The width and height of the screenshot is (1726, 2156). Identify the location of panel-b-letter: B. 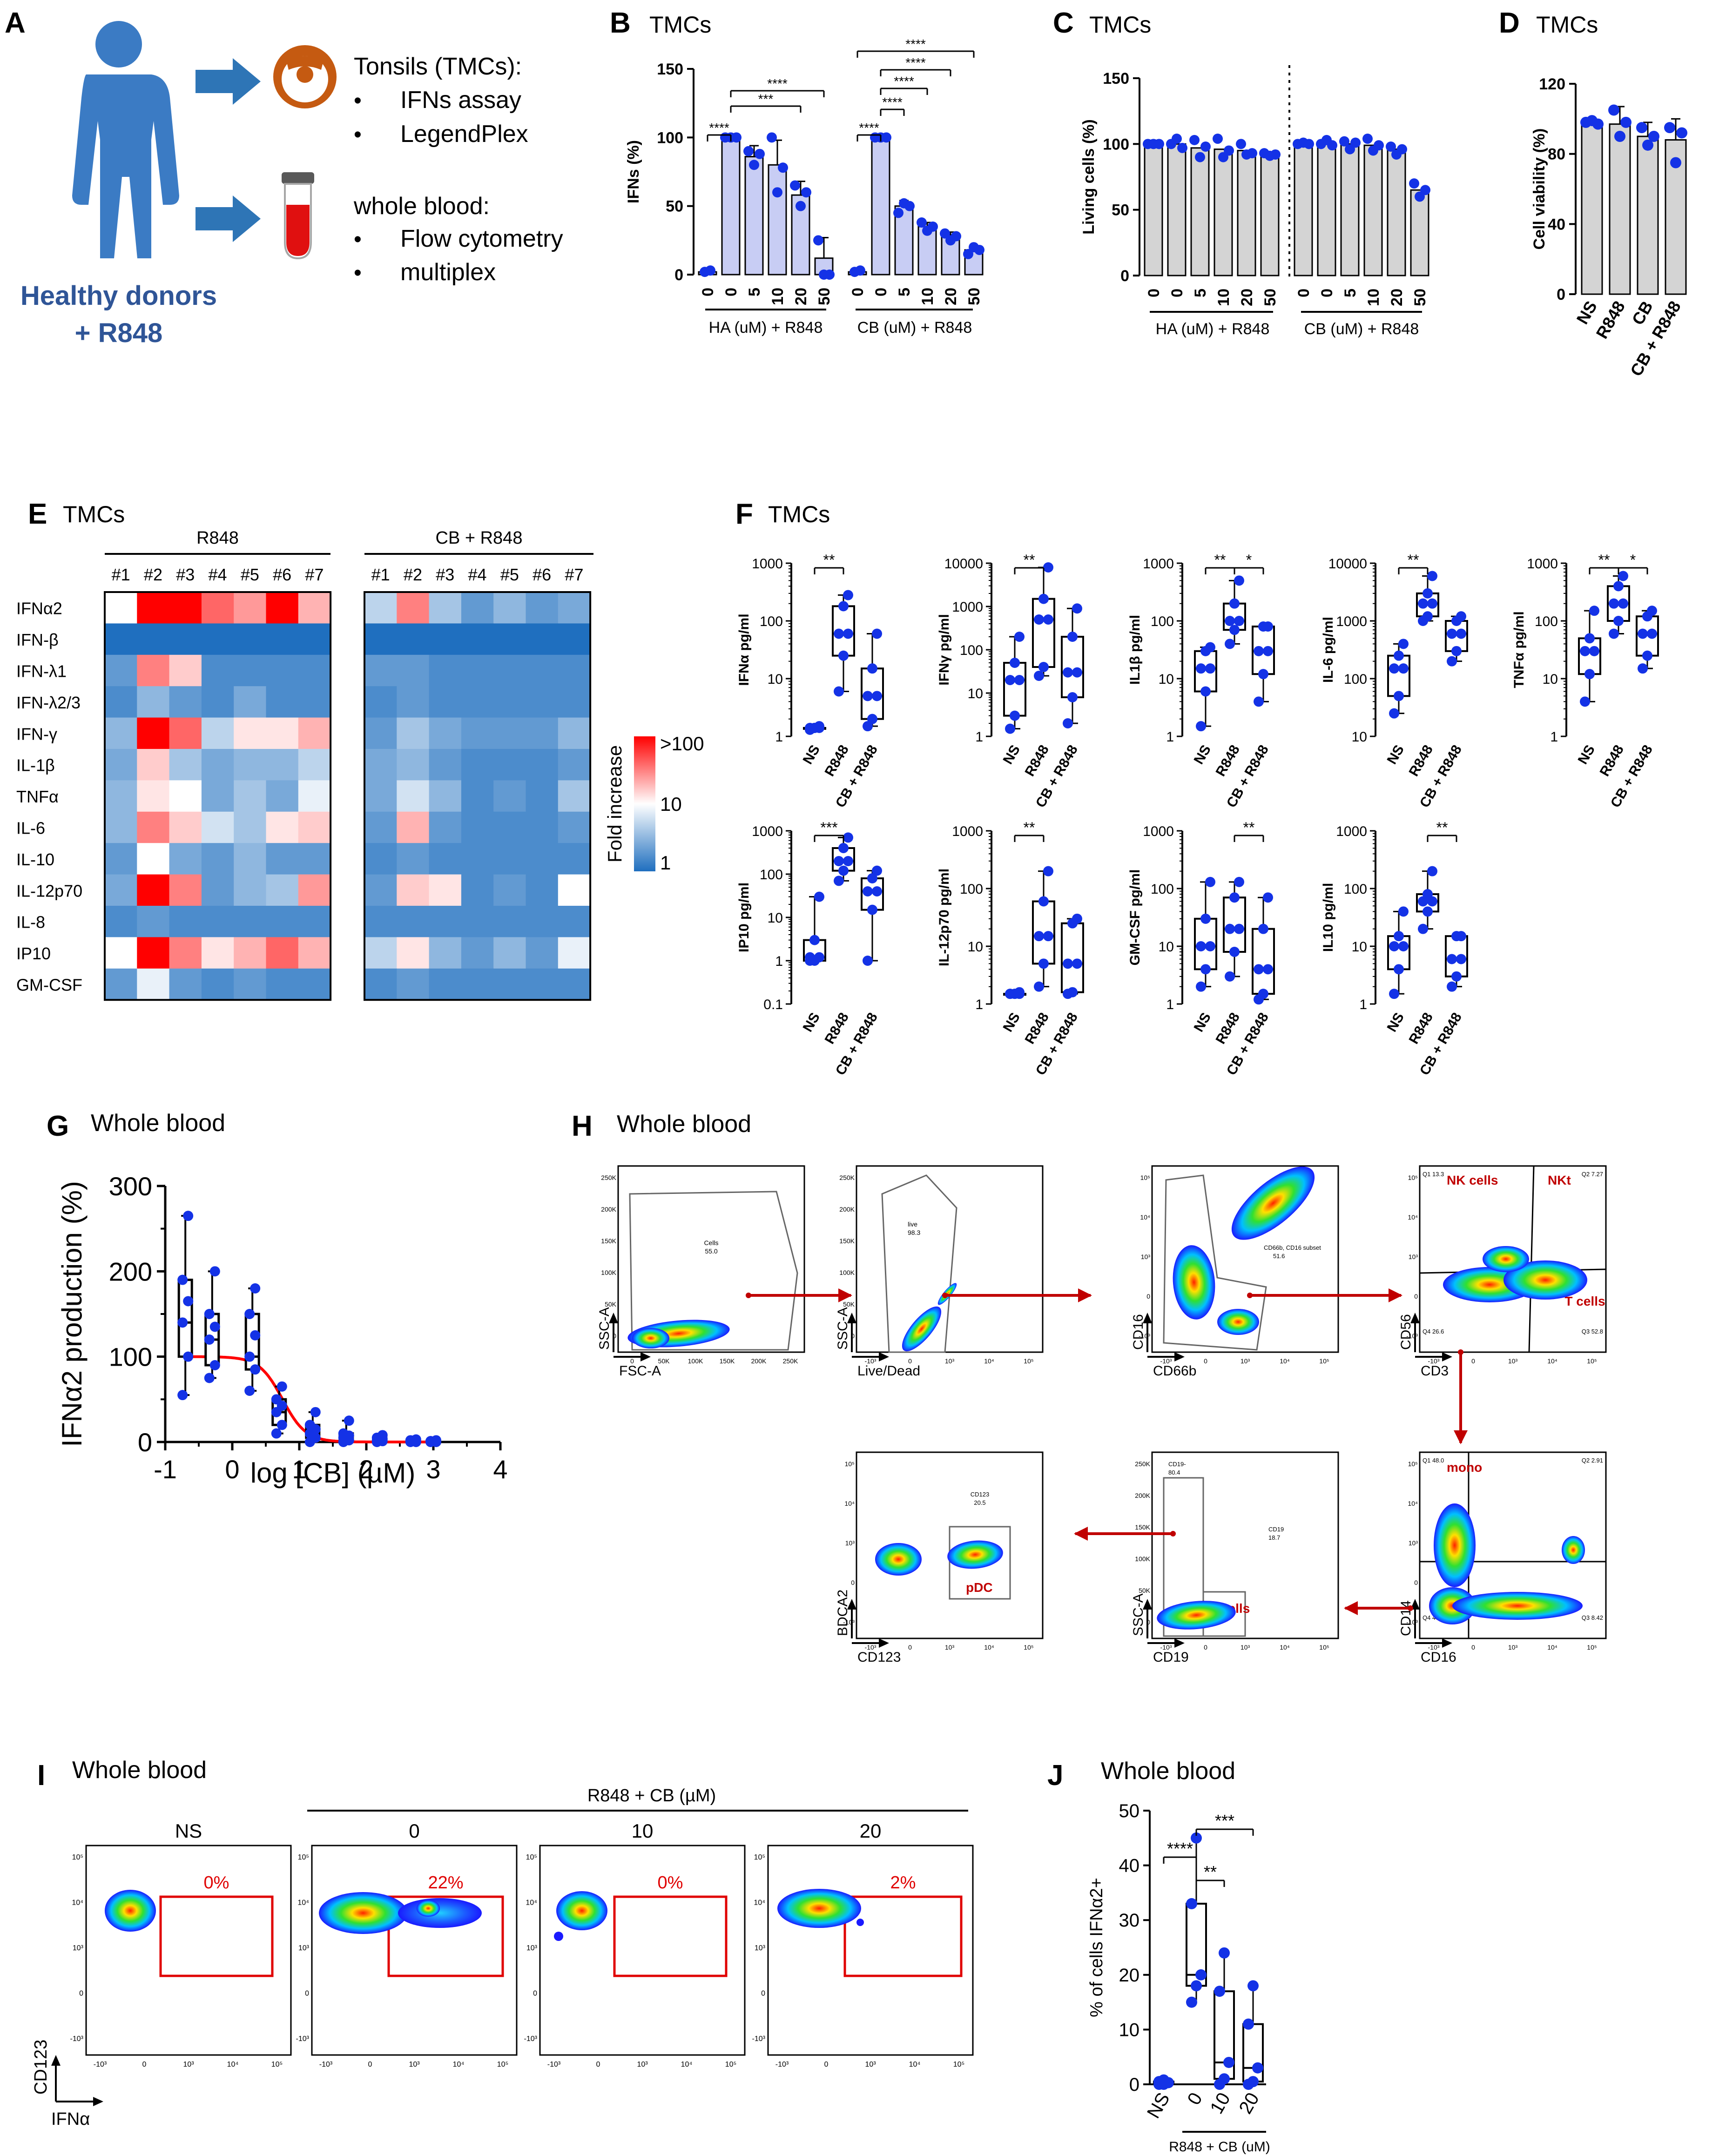
(620, 23).